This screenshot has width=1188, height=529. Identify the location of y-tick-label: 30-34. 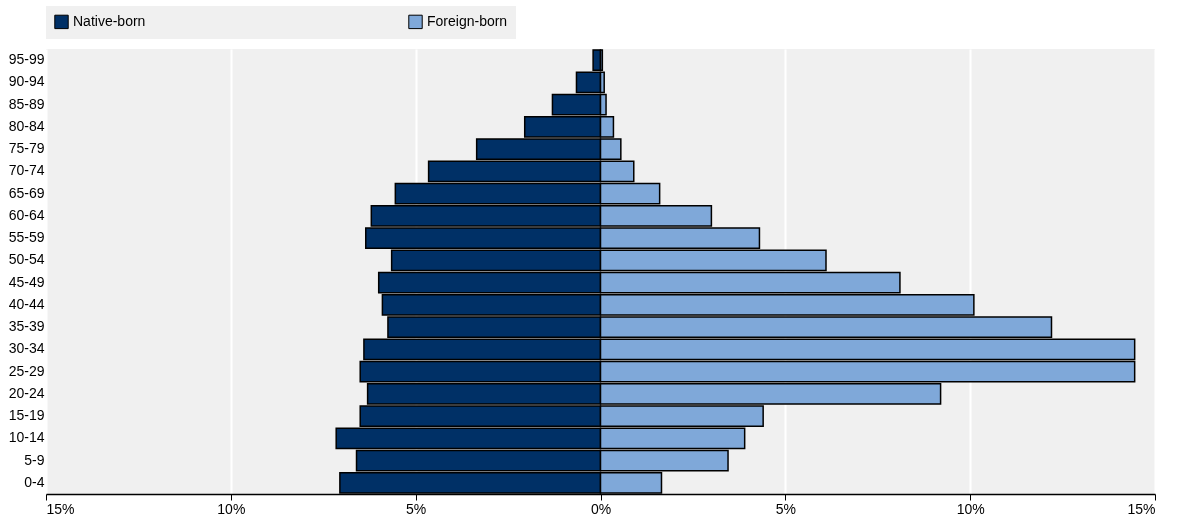
(26, 348).